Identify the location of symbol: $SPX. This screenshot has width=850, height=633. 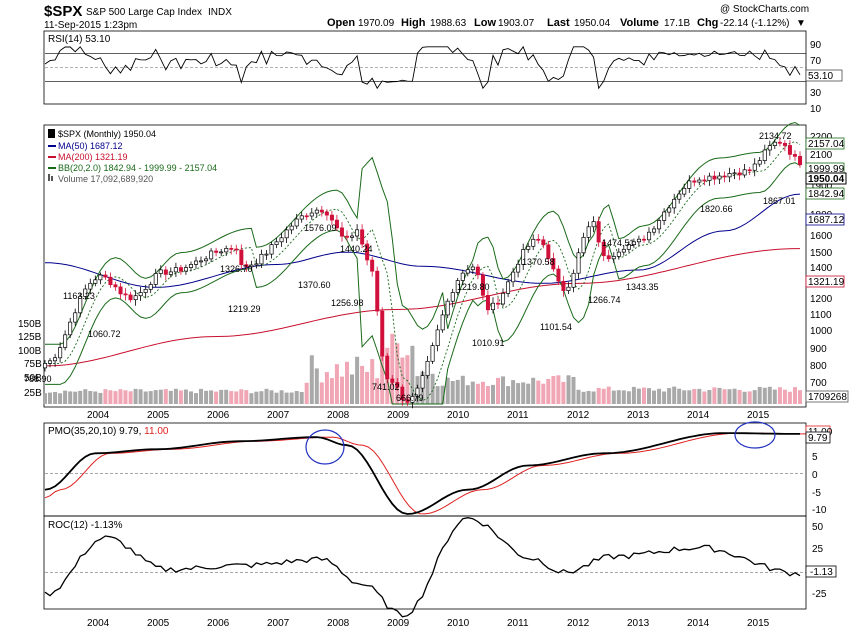
(63, 11).